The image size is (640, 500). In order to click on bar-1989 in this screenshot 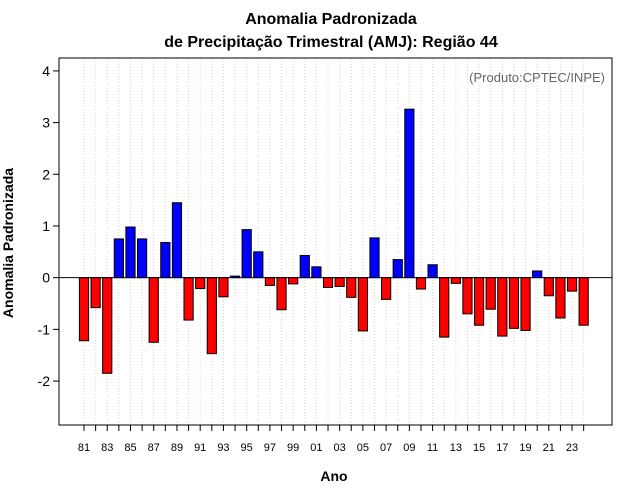, I will do `click(177, 240)`.